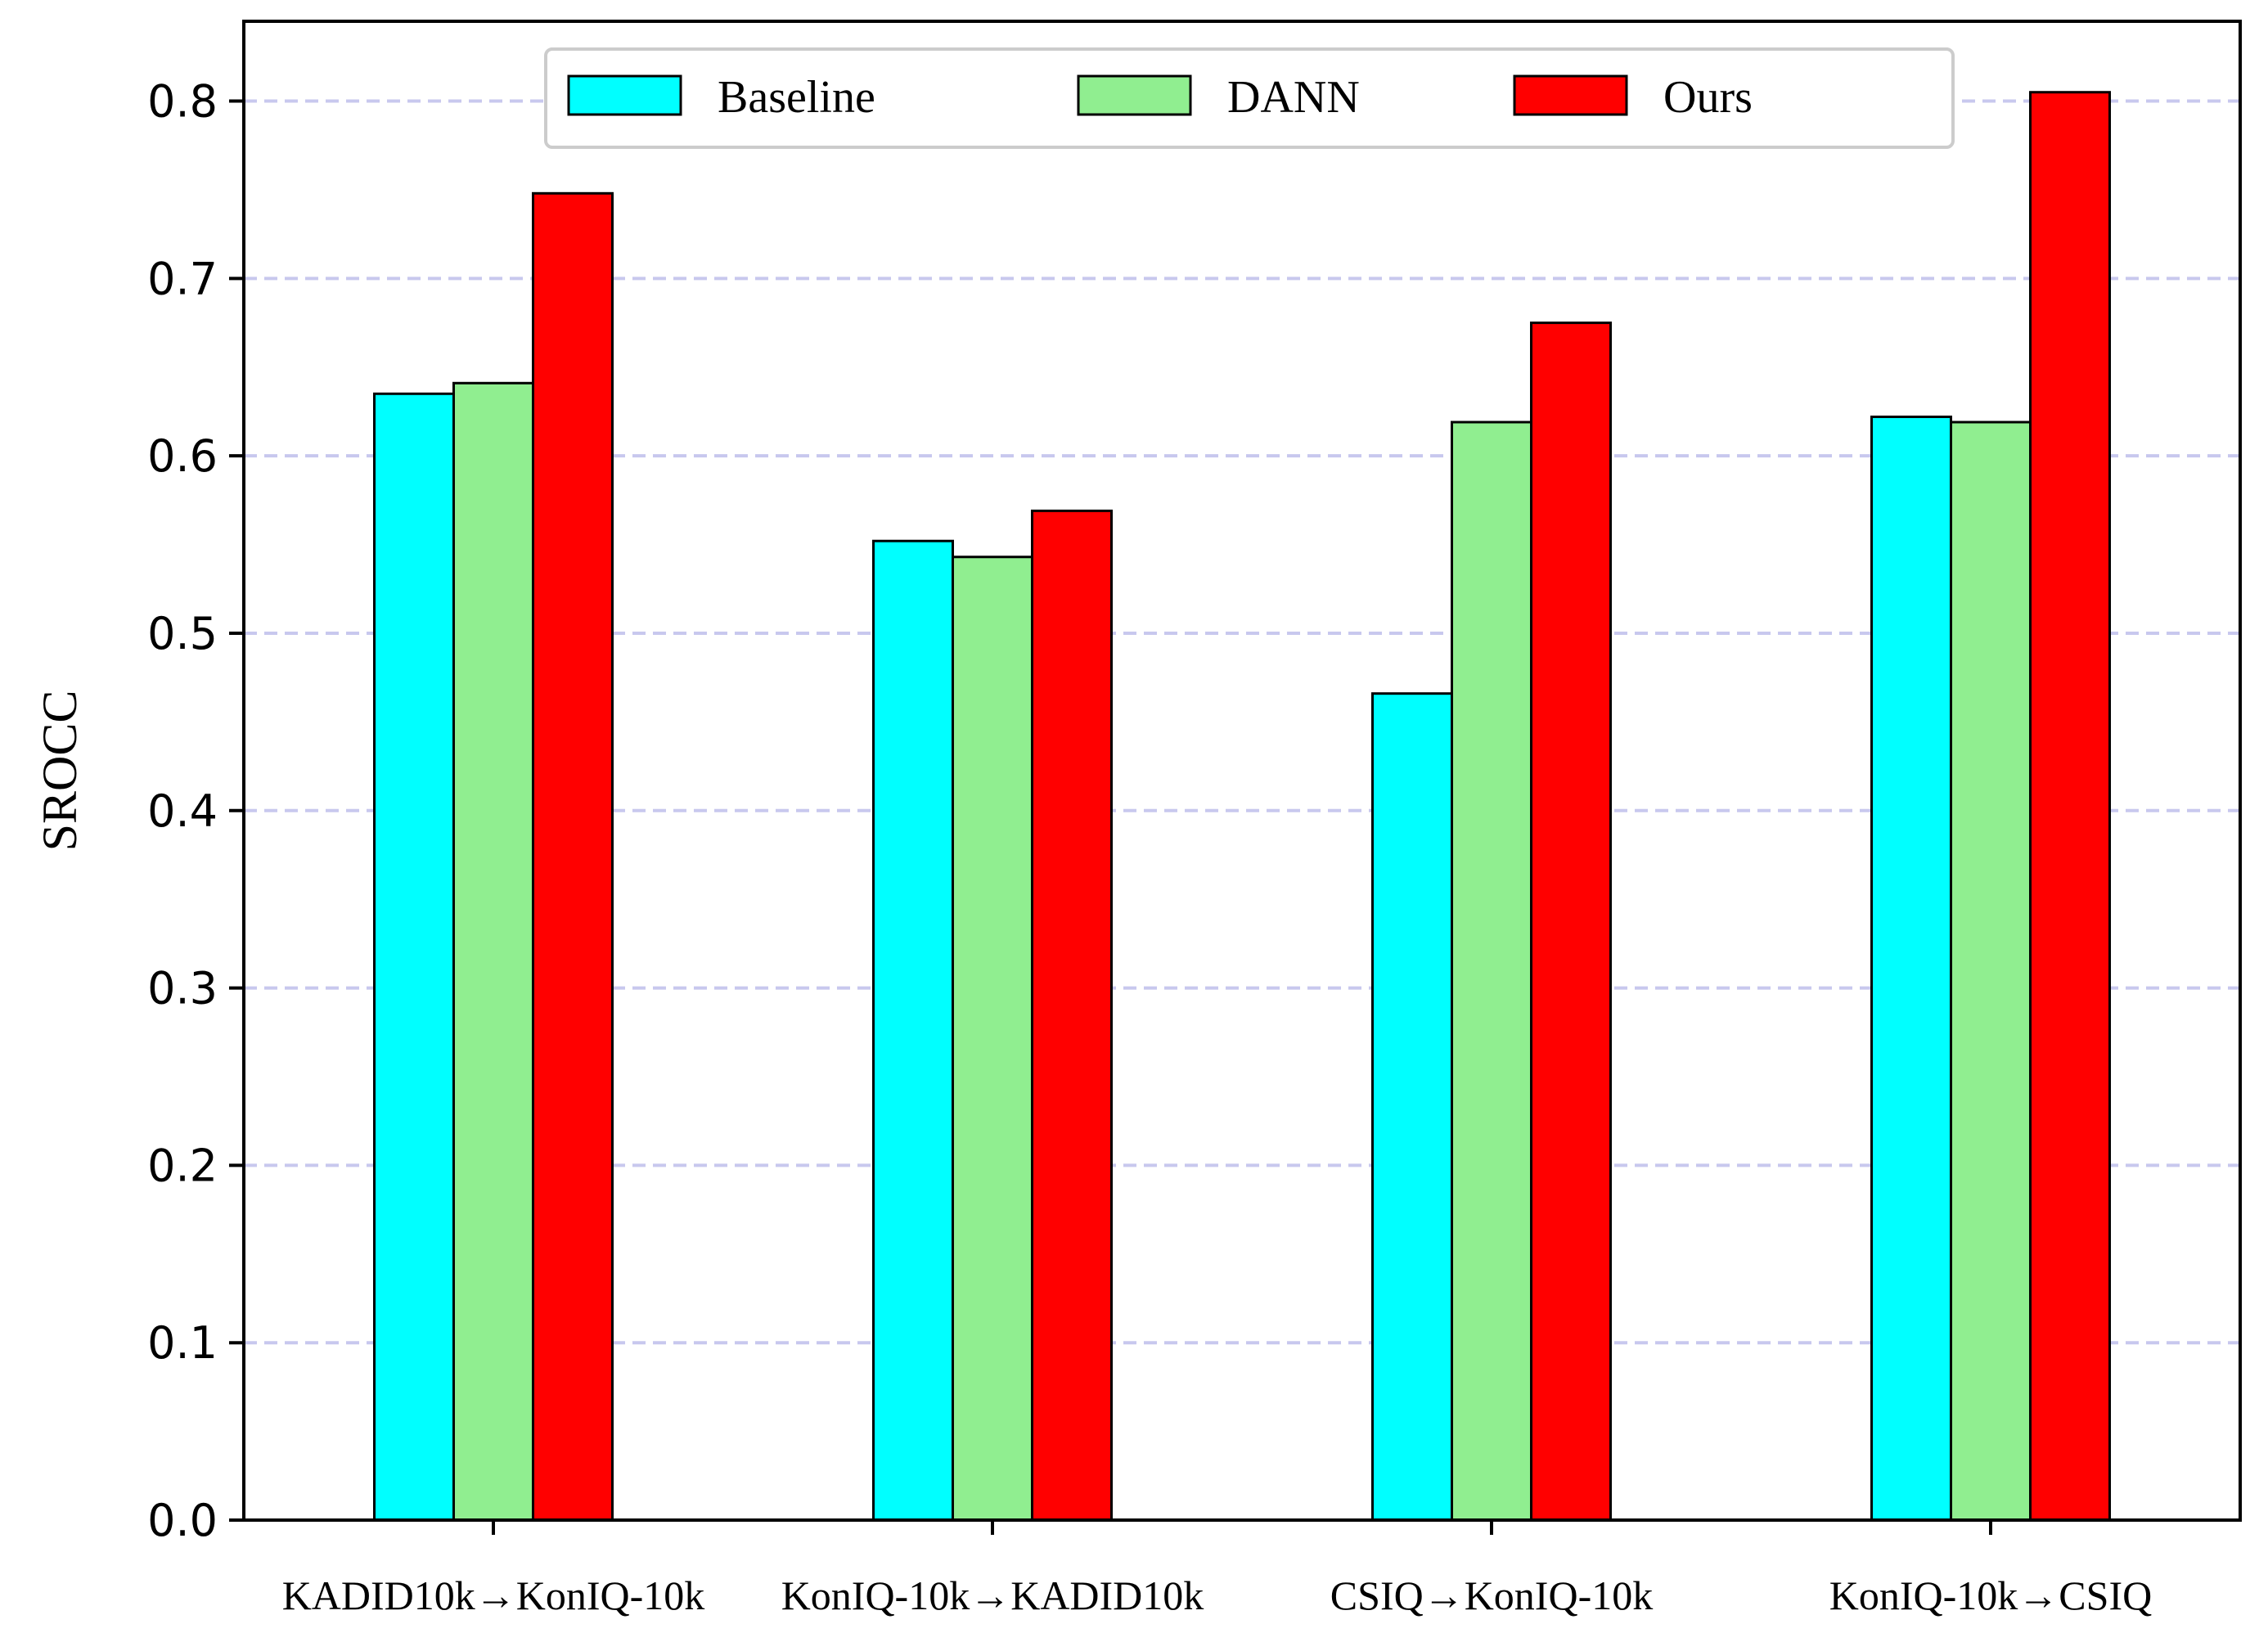 Image resolution: width=2268 pixels, height=1642 pixels. I want to click on y-axis: 0.0 0.1 0.2 0.3 0.4 0.5 0.6 0.7 0.8, so click(196, 811).